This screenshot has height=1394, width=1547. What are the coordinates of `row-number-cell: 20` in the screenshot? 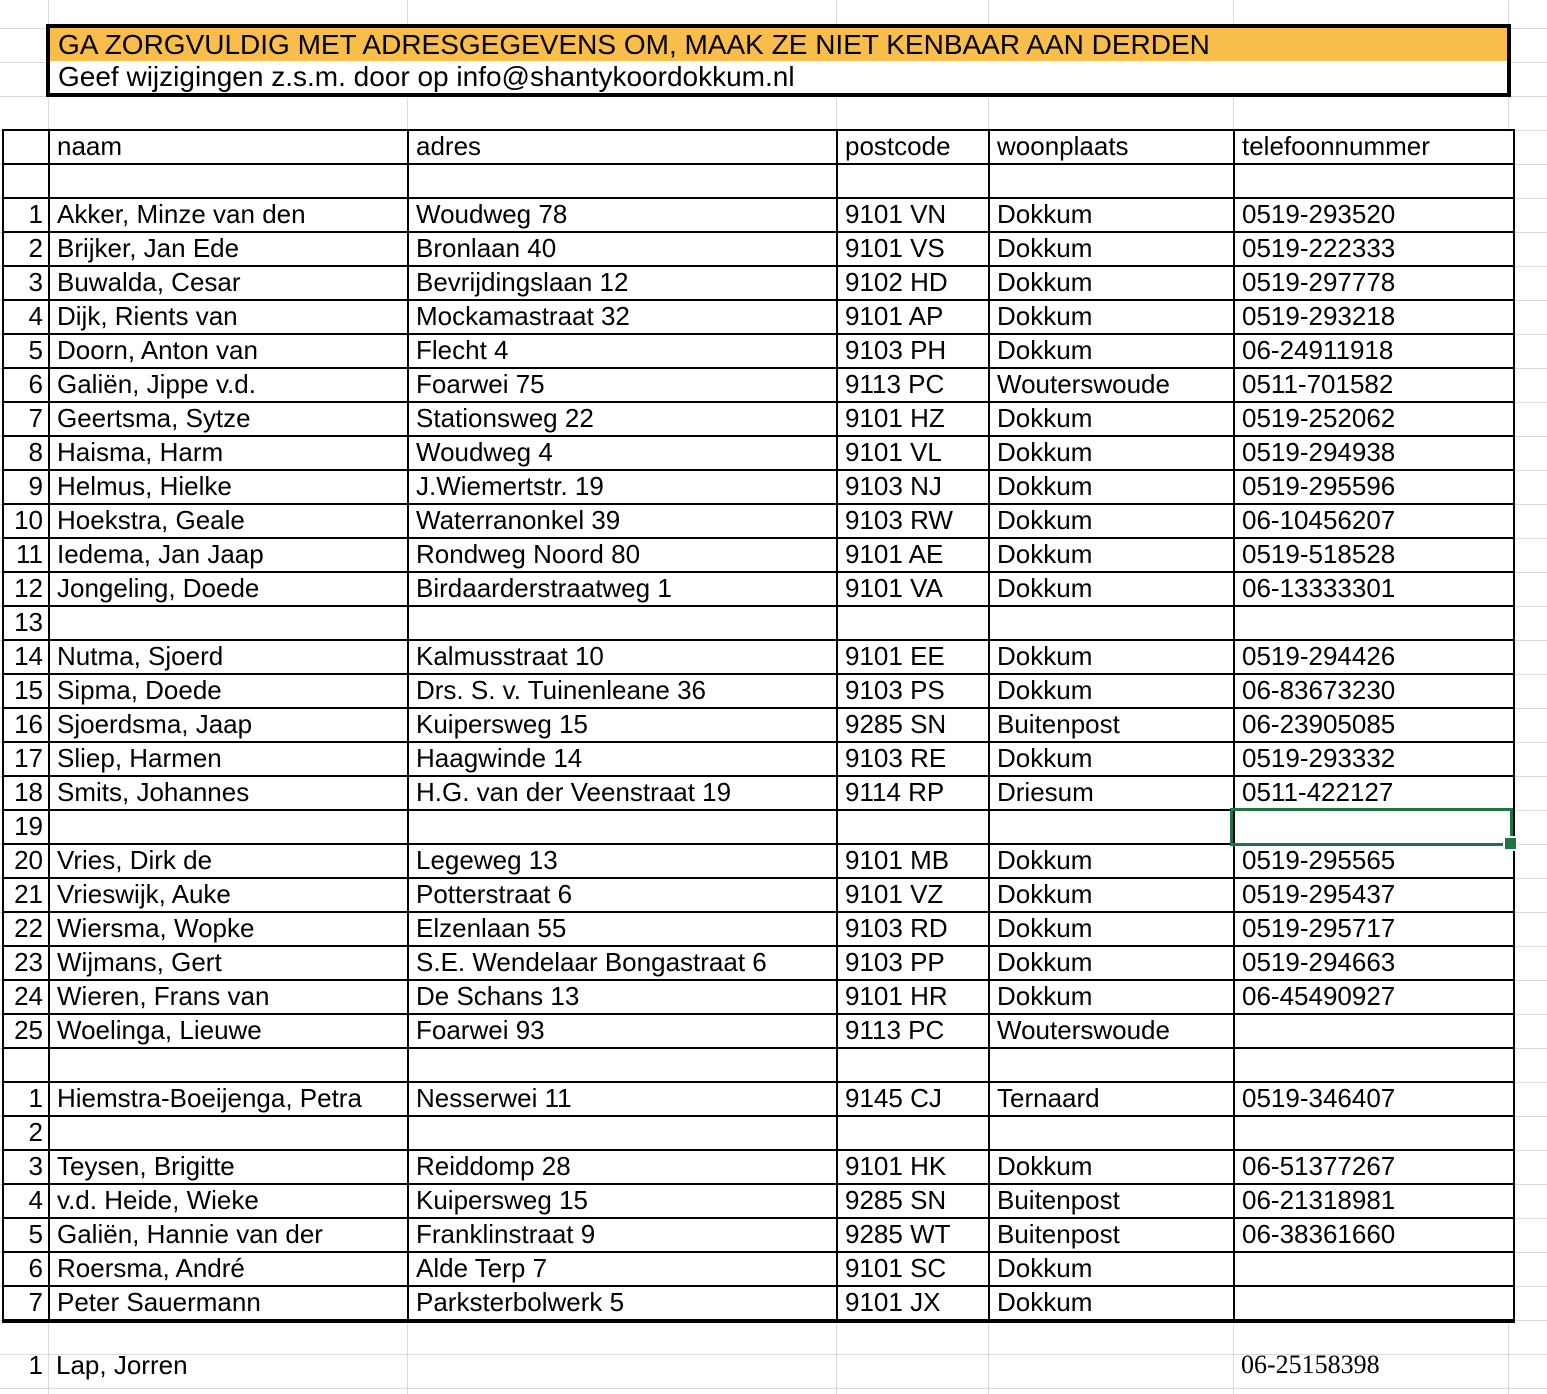 It's located at (27, 861).